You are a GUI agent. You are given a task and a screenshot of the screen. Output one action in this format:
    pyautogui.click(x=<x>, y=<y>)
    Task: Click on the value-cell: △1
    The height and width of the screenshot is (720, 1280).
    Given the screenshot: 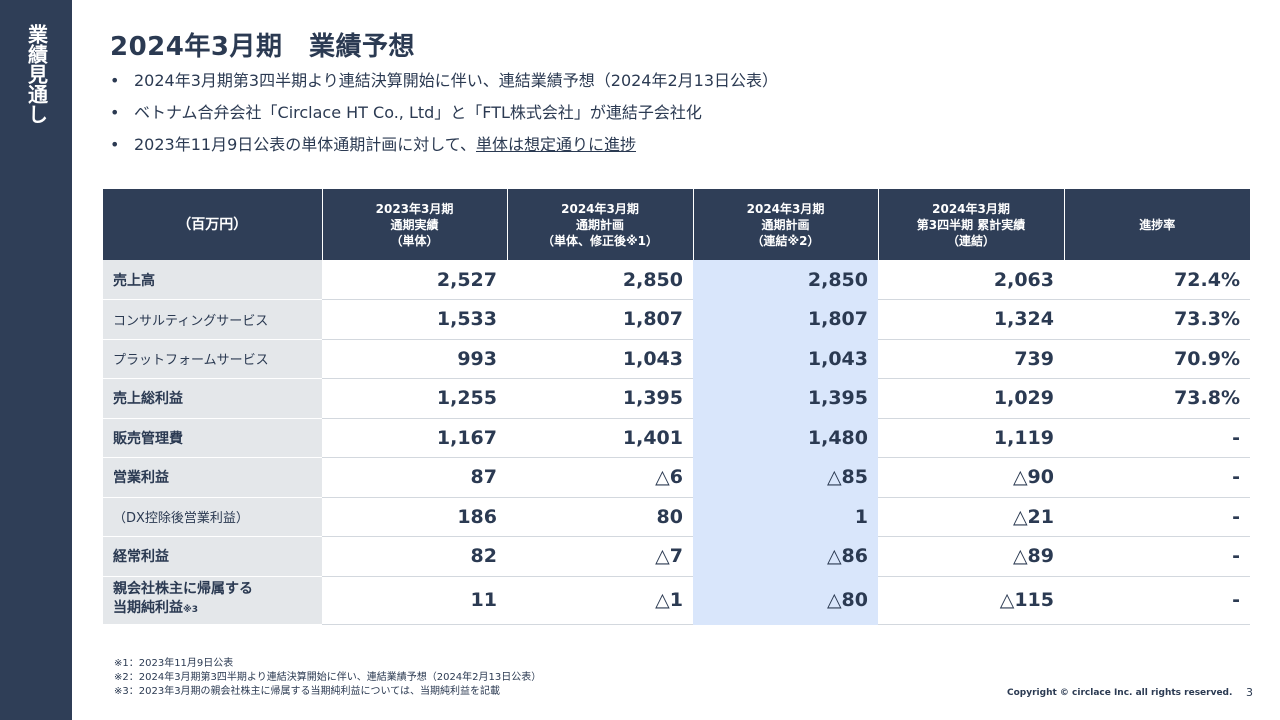 What is the action you would take?
    pyautogui.click(x=600, y=600)
    